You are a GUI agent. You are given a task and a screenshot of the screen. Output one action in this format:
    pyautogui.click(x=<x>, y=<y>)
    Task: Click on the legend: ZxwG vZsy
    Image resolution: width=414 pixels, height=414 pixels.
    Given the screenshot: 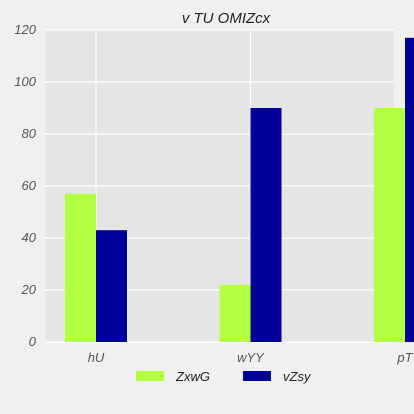 What is the action you would take?
    pyautogui.click(x=224, y=376)
    